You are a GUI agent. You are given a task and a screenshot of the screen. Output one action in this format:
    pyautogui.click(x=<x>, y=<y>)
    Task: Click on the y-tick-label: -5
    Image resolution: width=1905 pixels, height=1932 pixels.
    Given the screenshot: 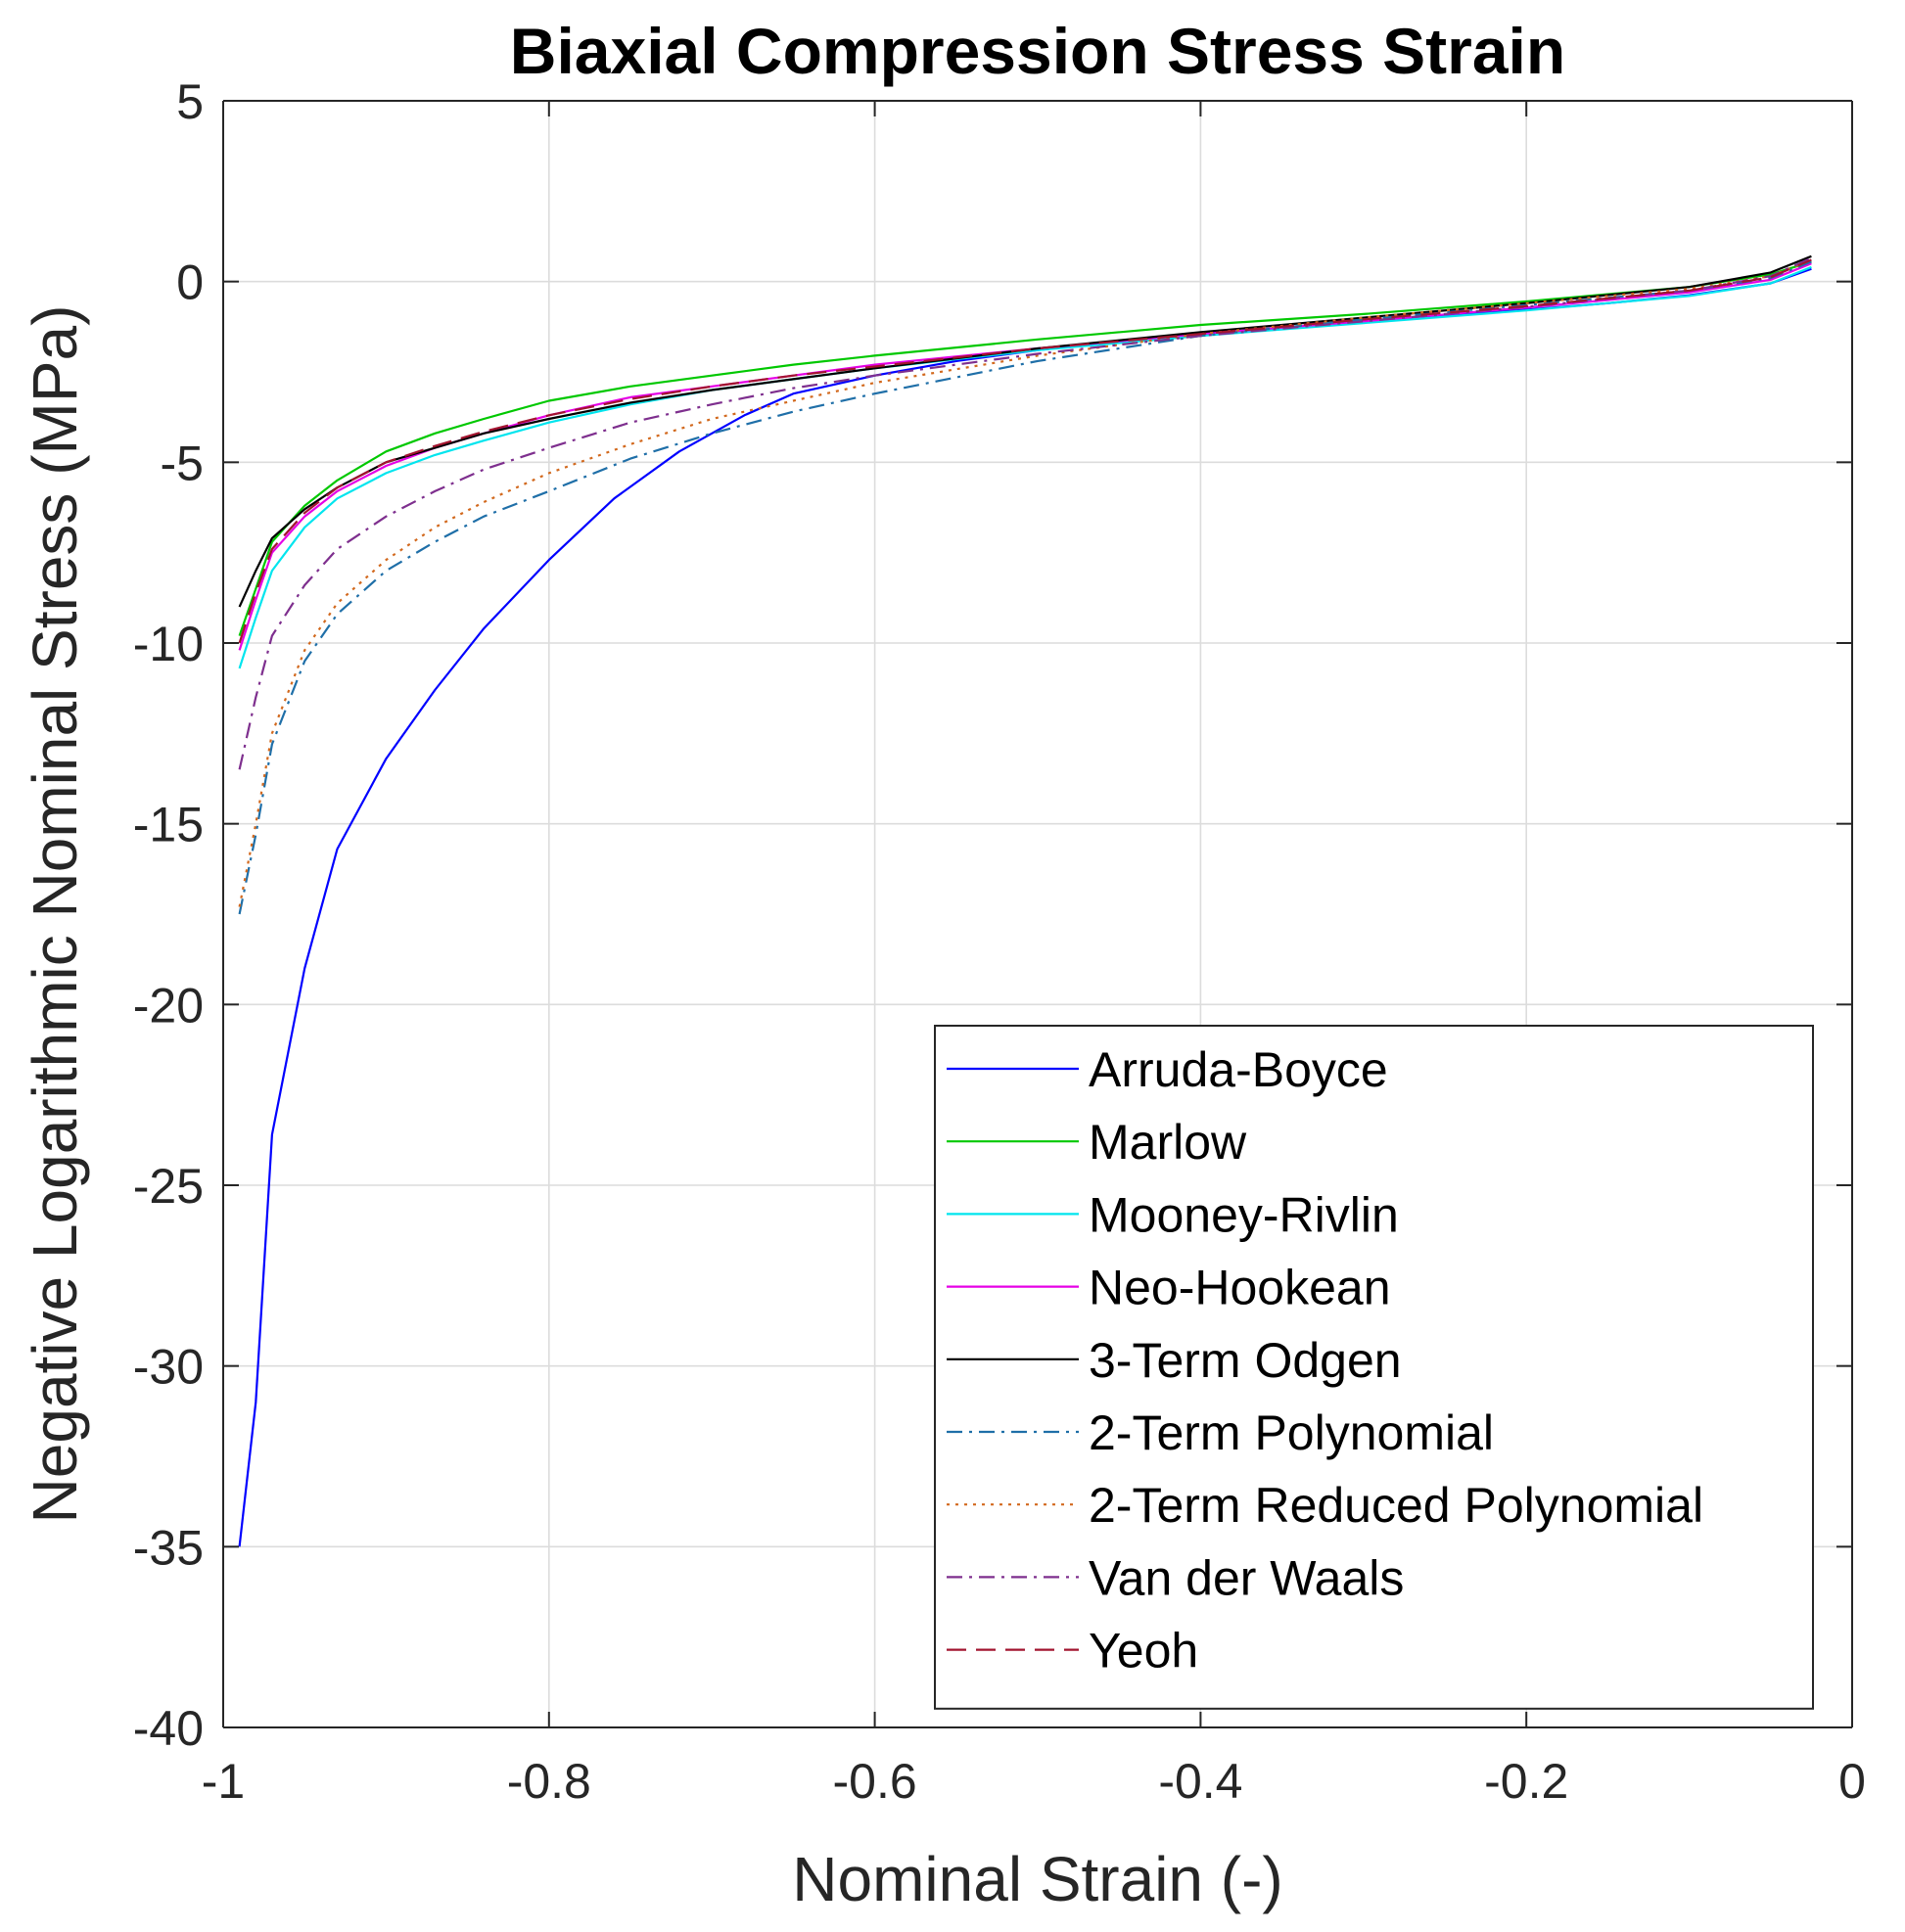 What is the action you would take?
    pyautogui.click(x=182, y=463)
    